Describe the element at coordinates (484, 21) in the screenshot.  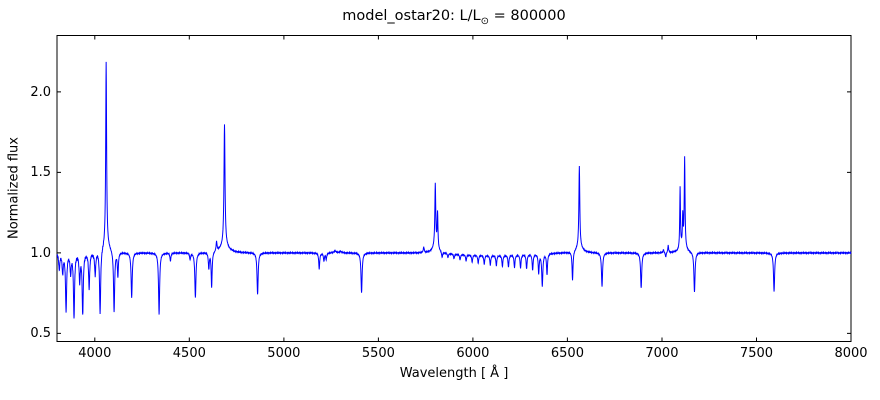
I see `sun-symbol: ⊙` at that location.